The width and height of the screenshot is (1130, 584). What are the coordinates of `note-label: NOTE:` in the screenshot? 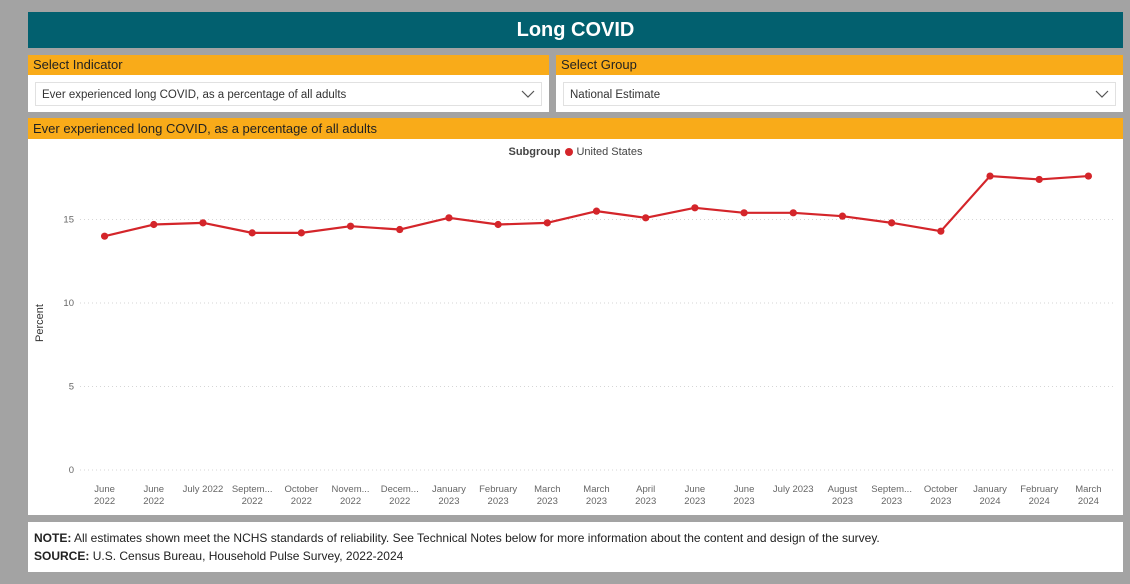 It's located at (53, 538).